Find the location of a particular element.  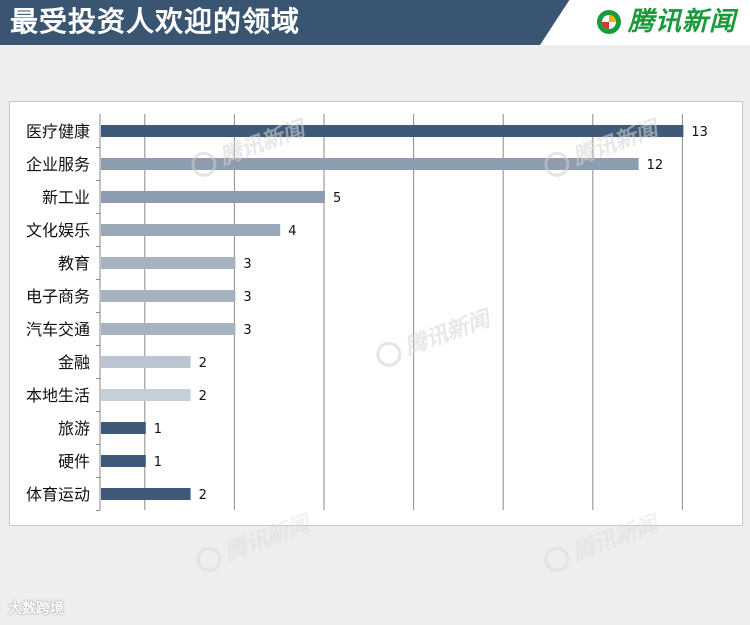

brand-name: 腾讯新闻 is located at coordinates (682, 22).